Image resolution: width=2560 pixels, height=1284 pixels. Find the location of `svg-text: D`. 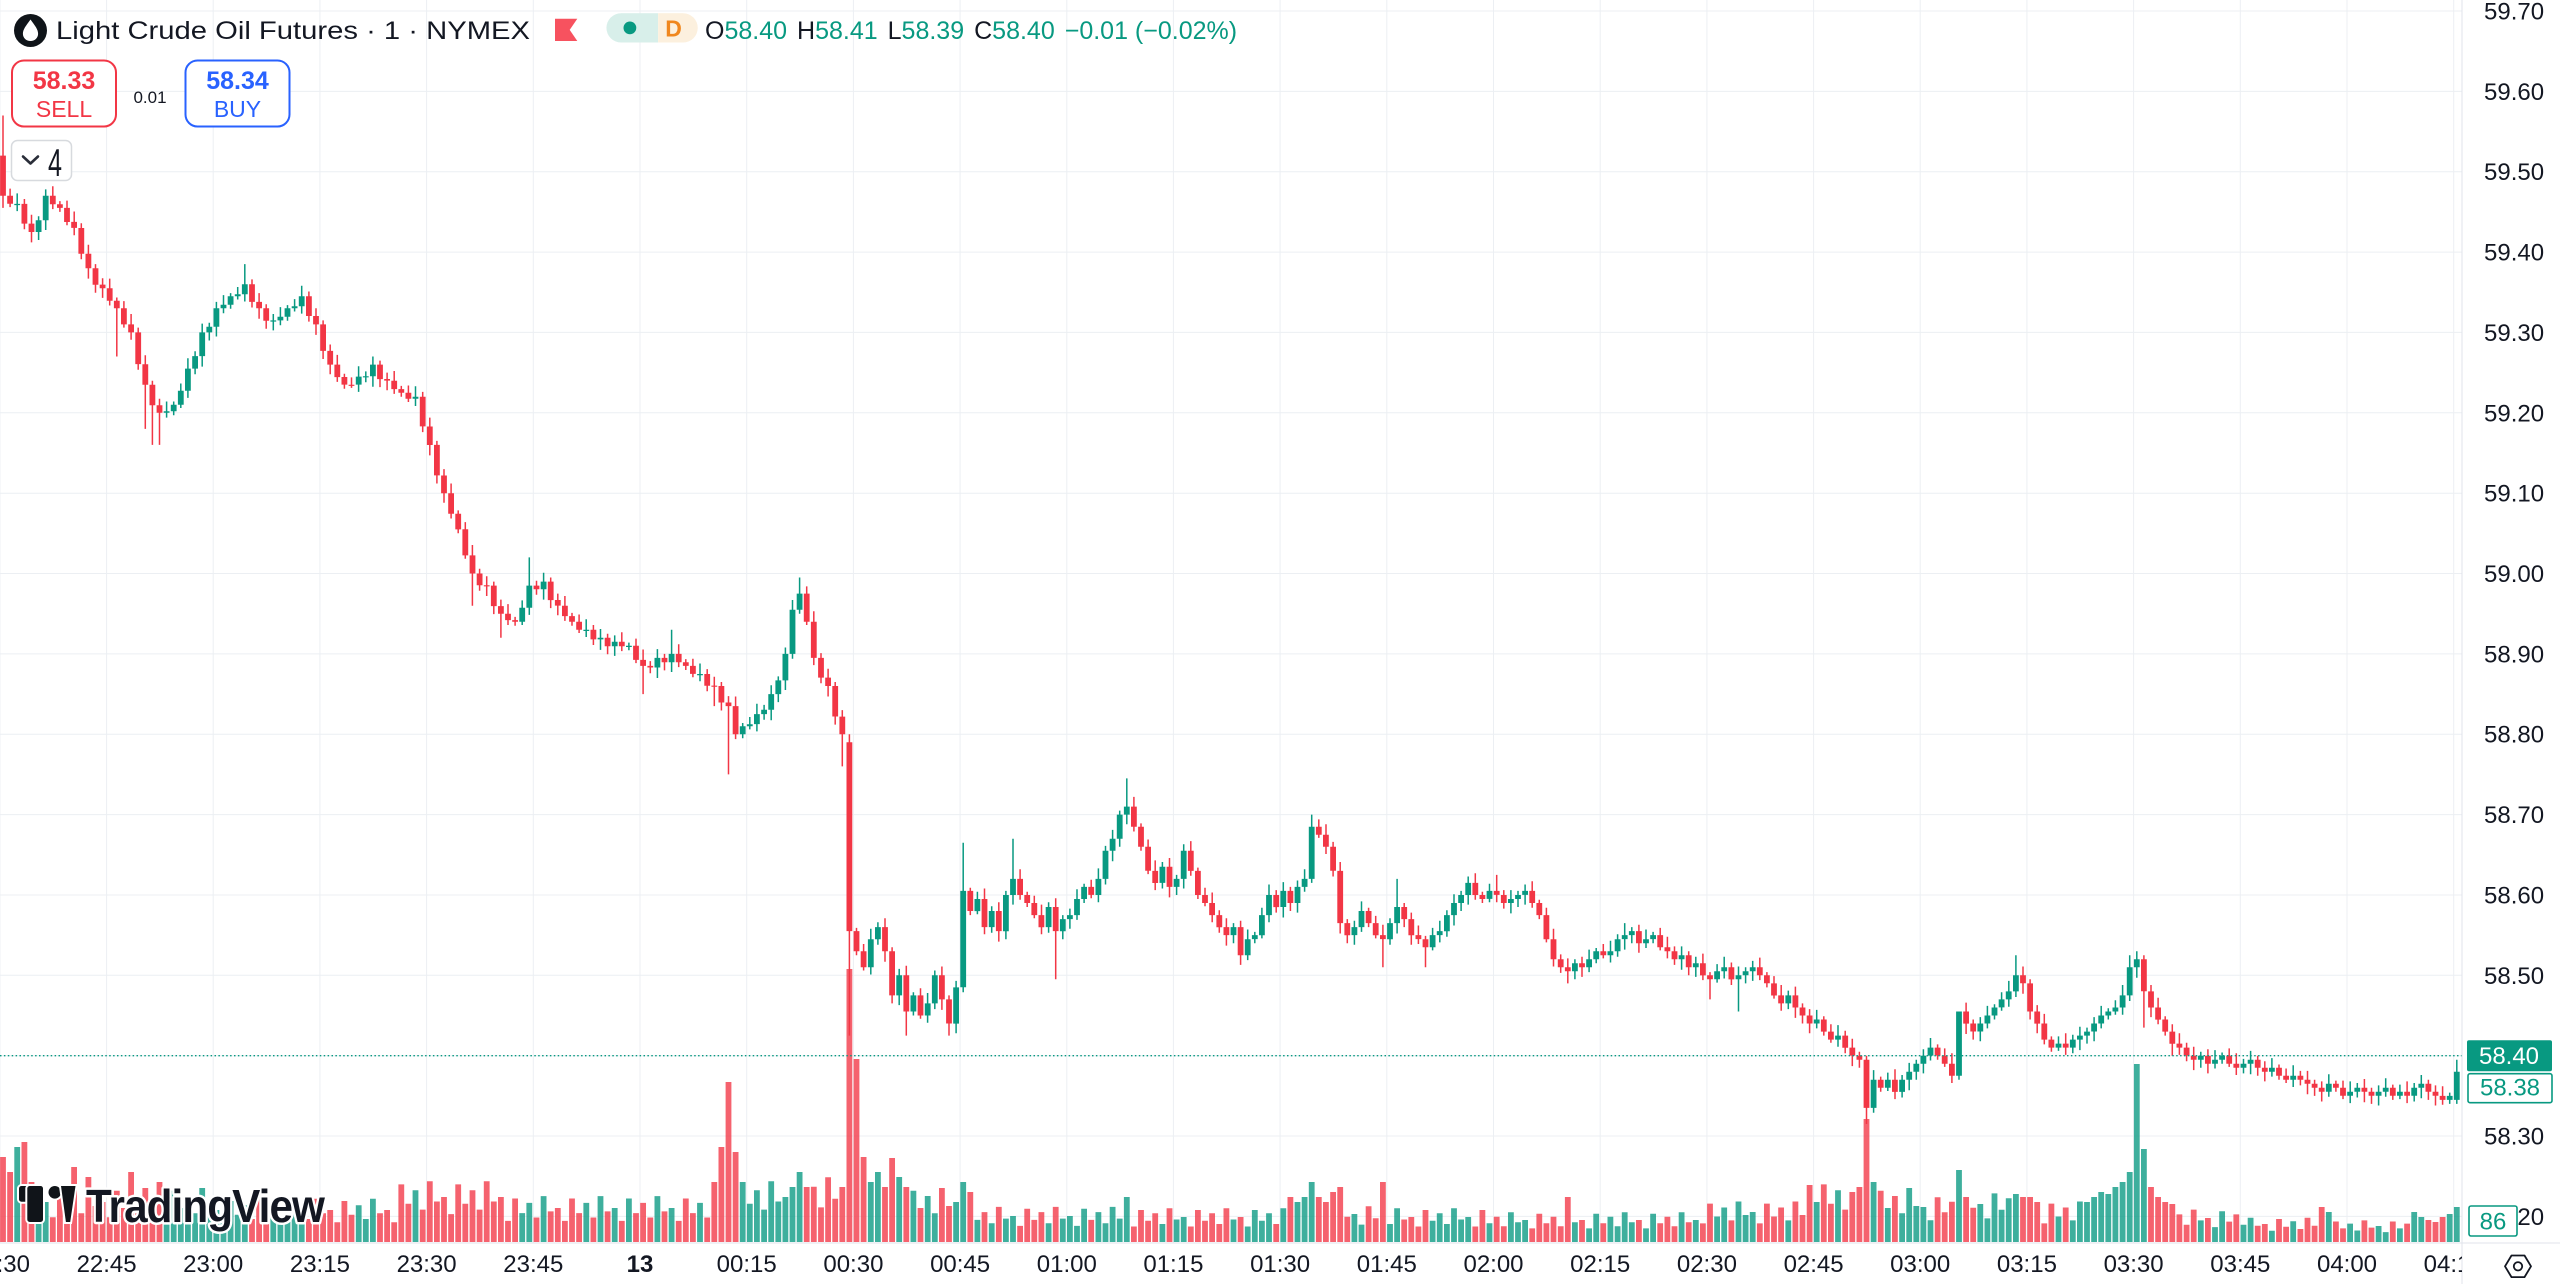

svg-text: D is located at coordinates (673, 29).